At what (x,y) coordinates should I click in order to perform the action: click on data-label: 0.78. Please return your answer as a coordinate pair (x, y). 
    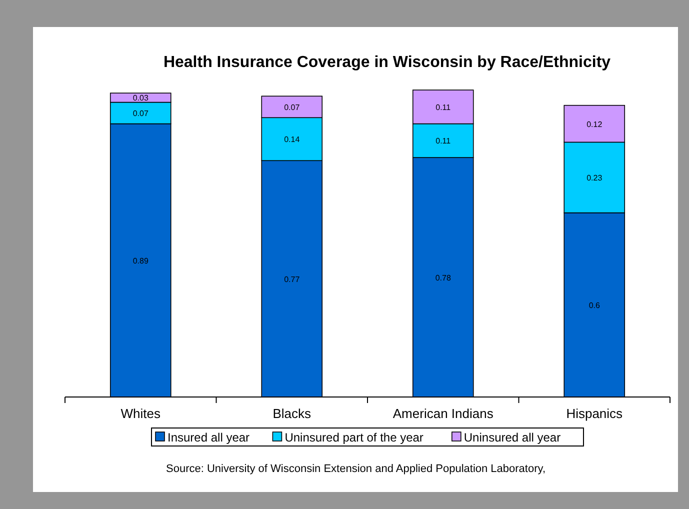
    Looking at the image, I should click on (443, 277).